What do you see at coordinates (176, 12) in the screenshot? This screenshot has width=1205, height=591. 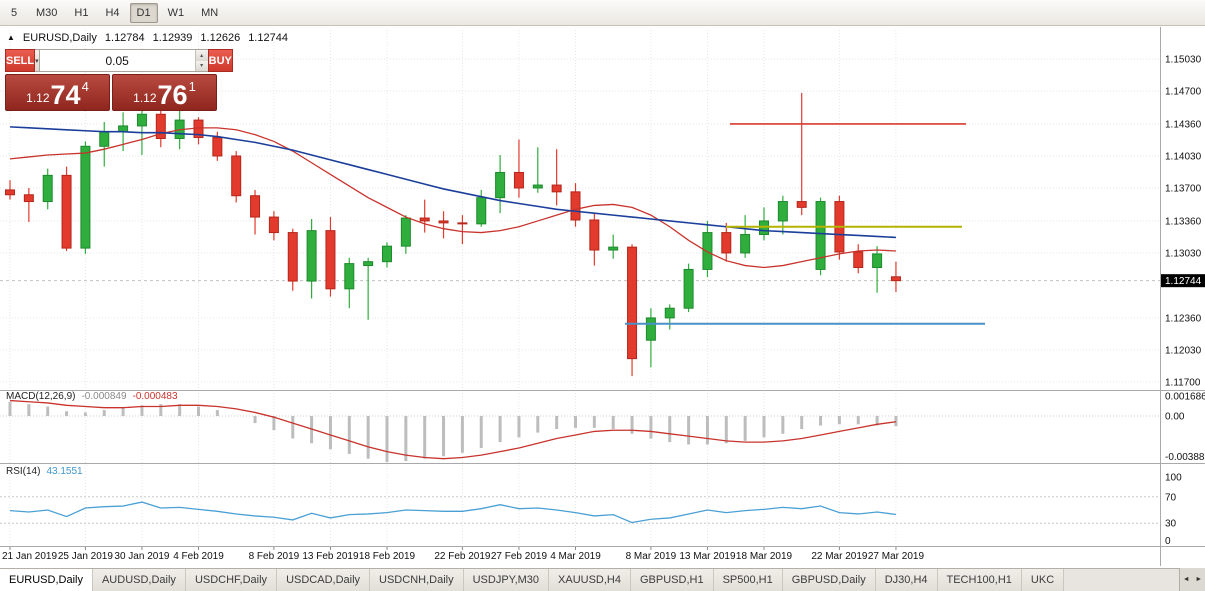 I see `timeframe-button-w1: W1` at bounding box center [176, 12].